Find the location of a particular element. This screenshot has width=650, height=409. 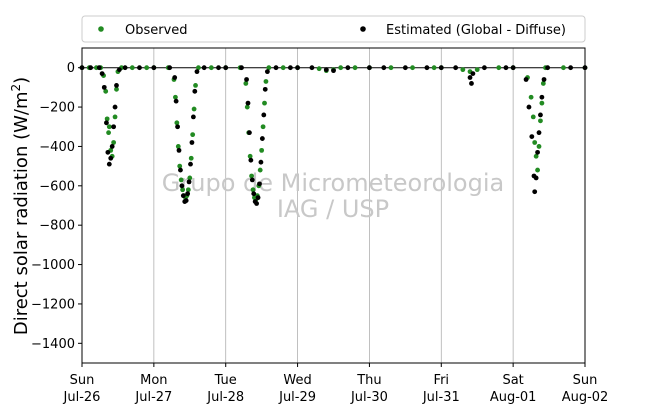

y-tick-label: 0 is located at coordinates (71, 68).